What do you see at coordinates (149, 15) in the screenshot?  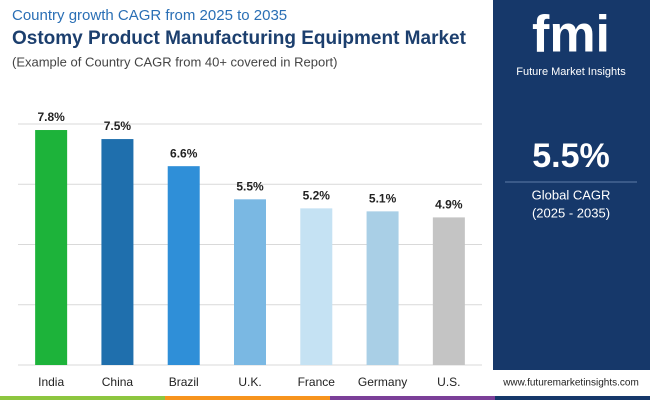 I see `supertitle: Country growth CAGR from 2025 to 2035` at bounding box center [149, 15].